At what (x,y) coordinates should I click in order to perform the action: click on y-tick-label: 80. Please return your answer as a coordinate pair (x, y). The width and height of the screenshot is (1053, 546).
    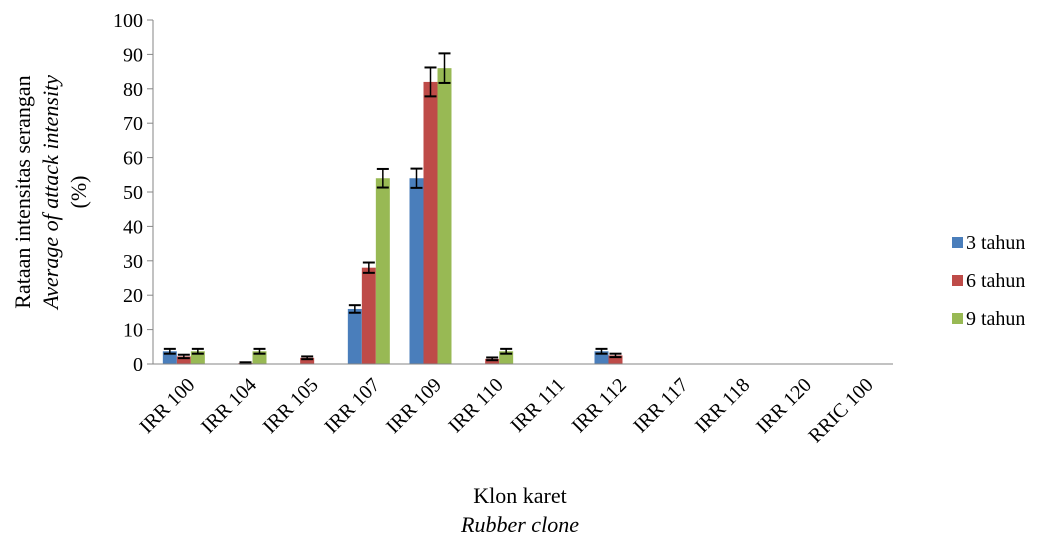
    Looking at the image, I should click on (133, 90).